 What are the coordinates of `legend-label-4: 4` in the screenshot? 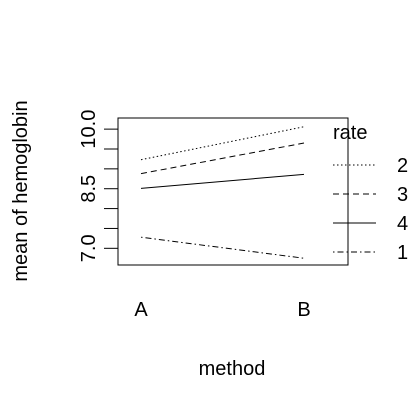 It's located at (402, 224).